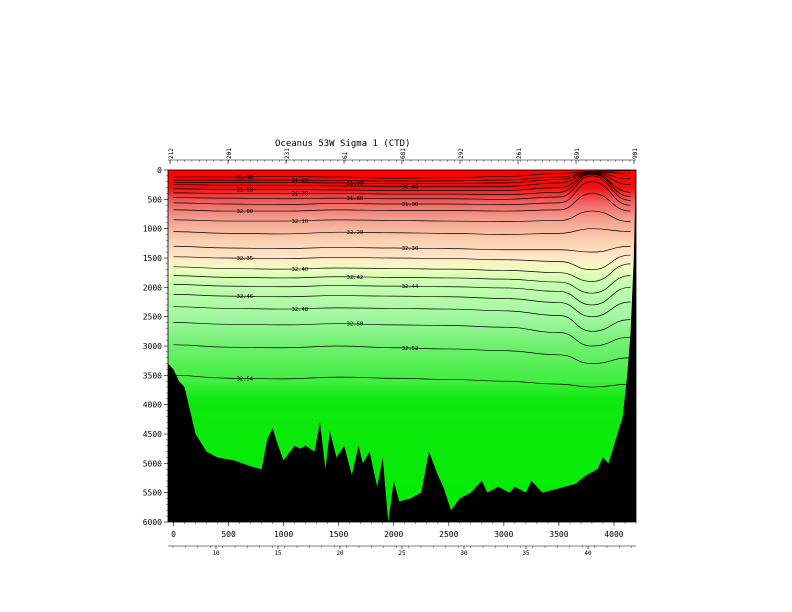  Describe the element at coordinates (345, 155) in the screenshot. I see `top-tick-label: 61` at that location.